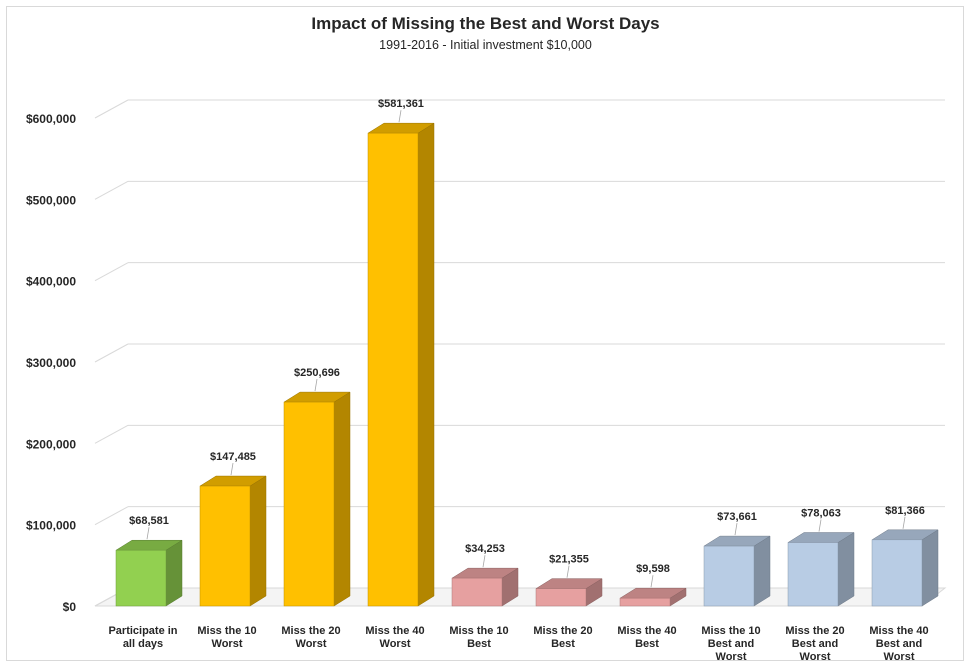 The height and width of the screenshot is (666, 971). I want to click on y-tick-label: $0, so click(70, 607).